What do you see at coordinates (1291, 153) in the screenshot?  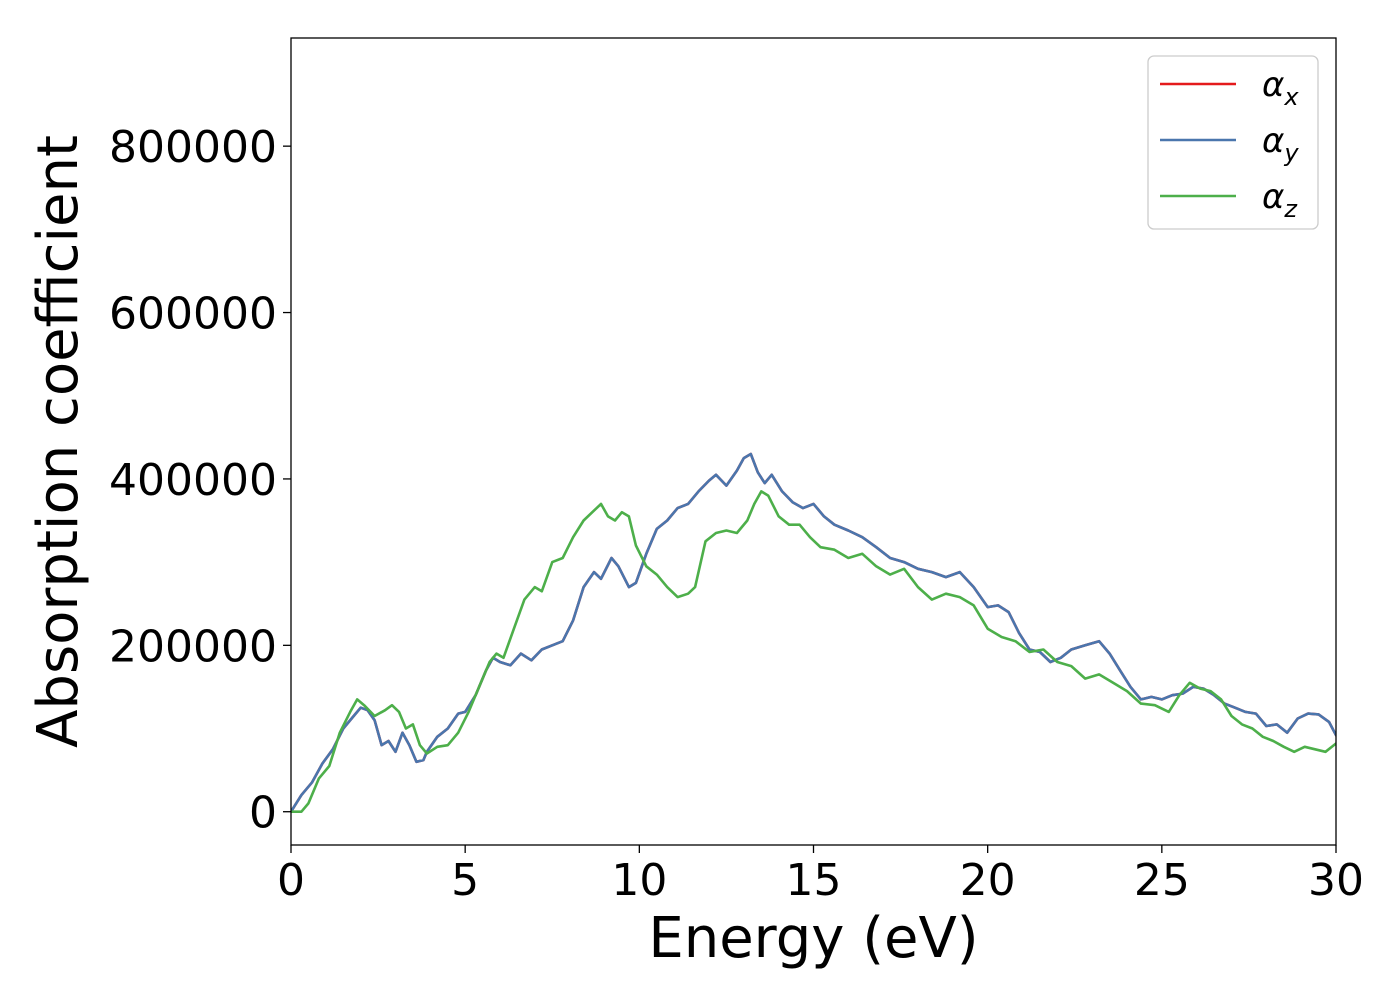 I see `legend-label-subscript: y` at bounding box center [1291, 153].